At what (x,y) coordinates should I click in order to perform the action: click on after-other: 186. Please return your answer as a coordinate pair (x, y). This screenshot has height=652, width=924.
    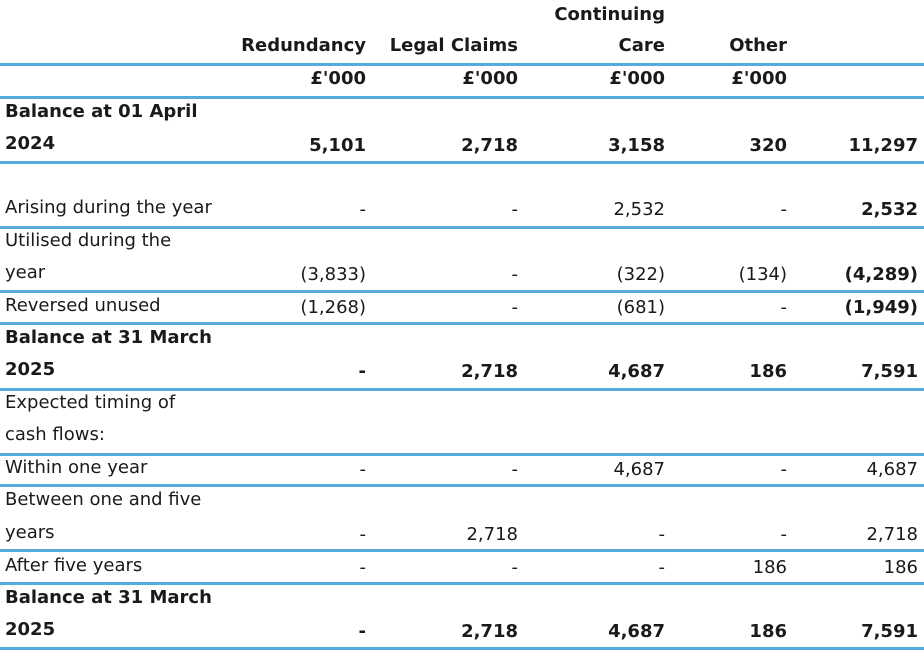
    Looking at the image, I should click on (769, 567).